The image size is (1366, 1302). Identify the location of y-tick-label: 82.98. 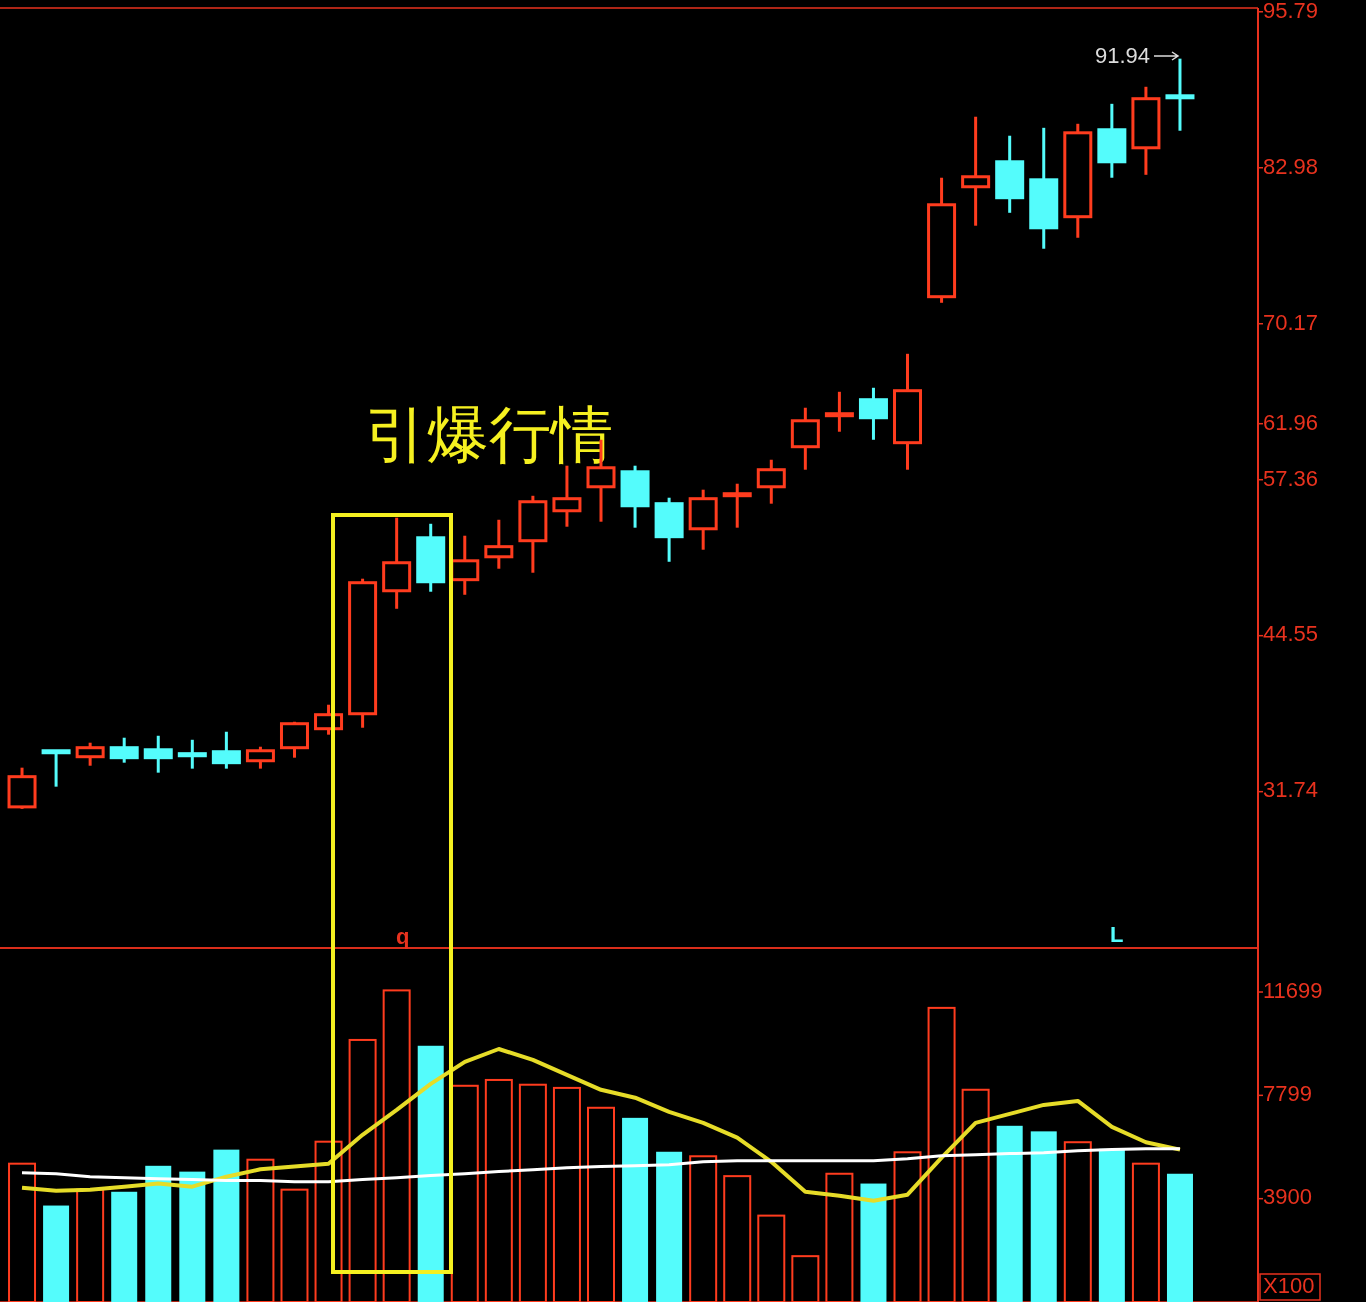
(1291, 166).